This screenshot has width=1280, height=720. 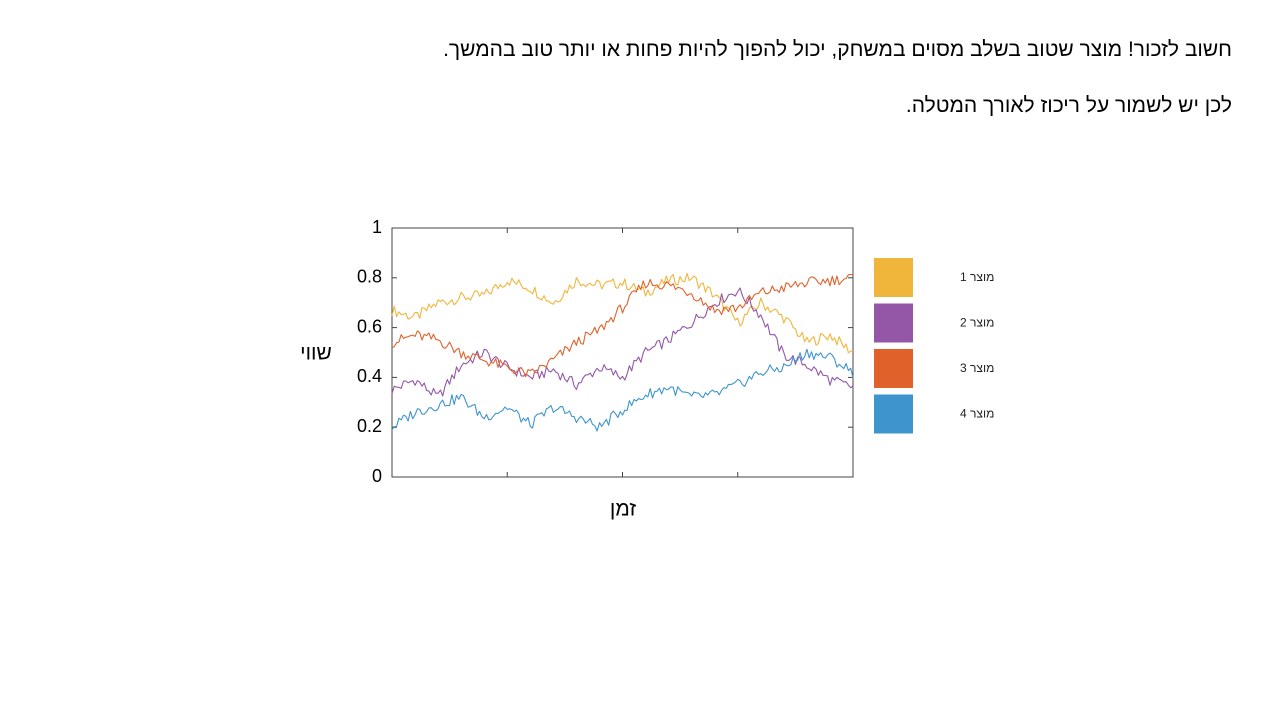 I want to click on y-tick-label: 0.2, so click(x=369, y=426).